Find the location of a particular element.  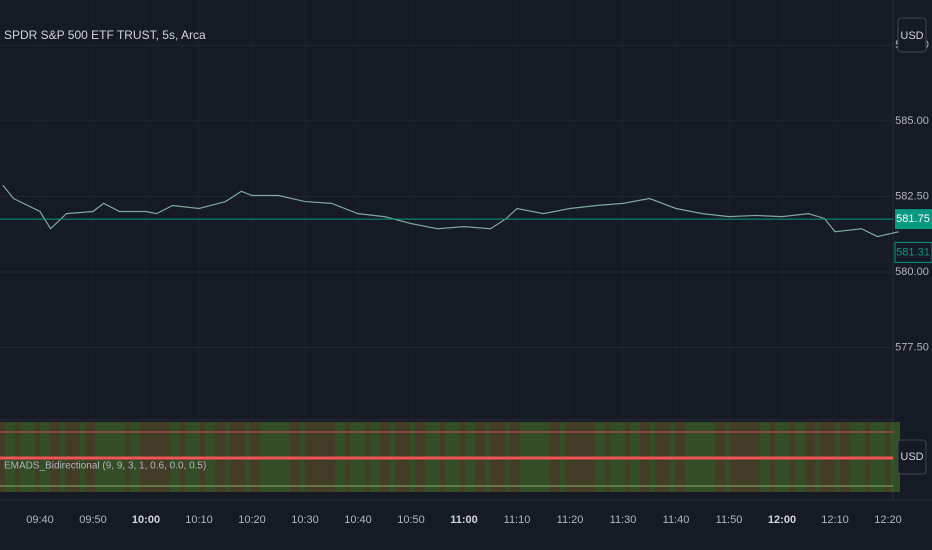

x-tick-label: 10:10 is located at coordinates (199, 520).